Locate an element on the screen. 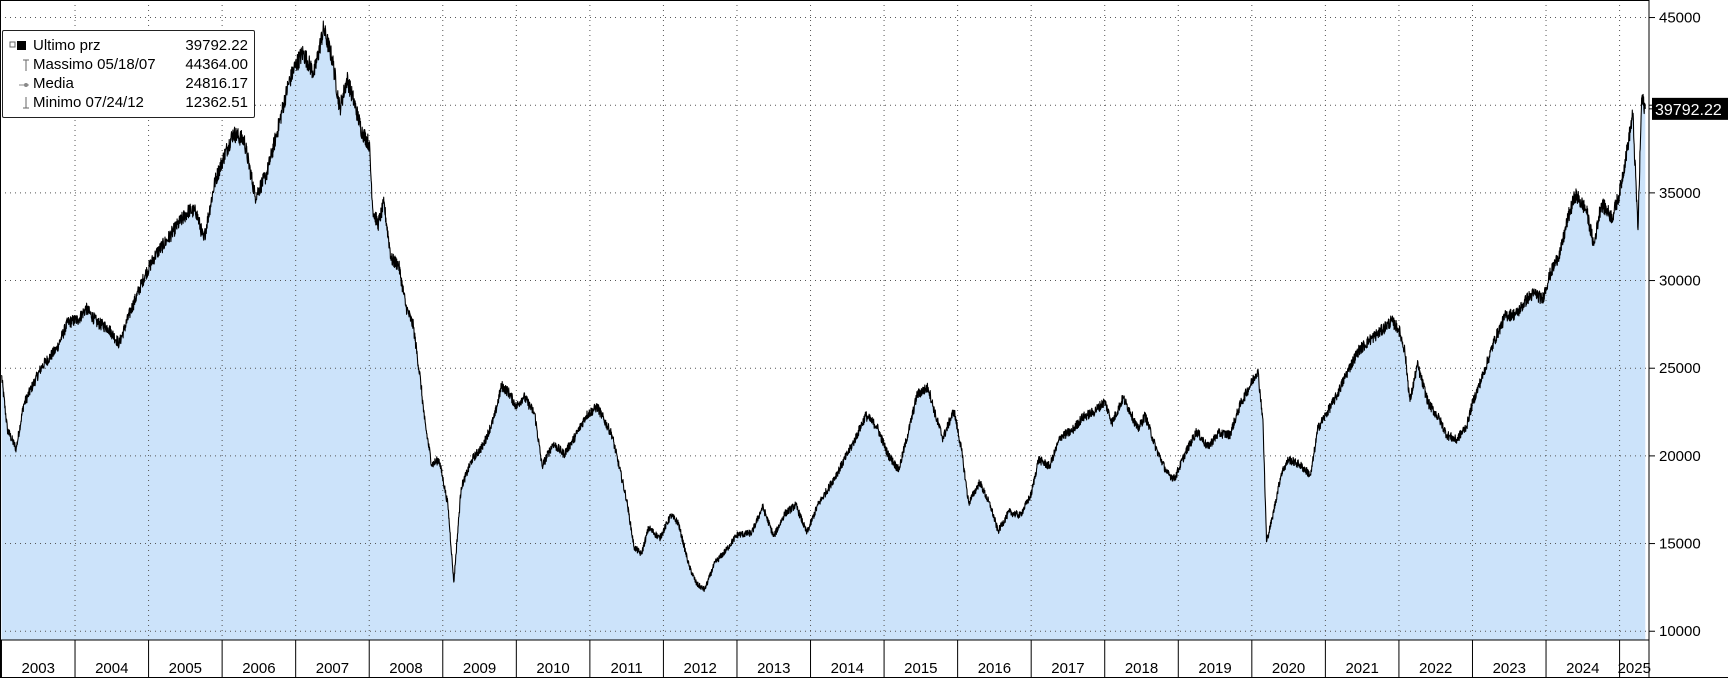  last-price-tag-label: 39792.22 is located at coordinates (1688, 110).